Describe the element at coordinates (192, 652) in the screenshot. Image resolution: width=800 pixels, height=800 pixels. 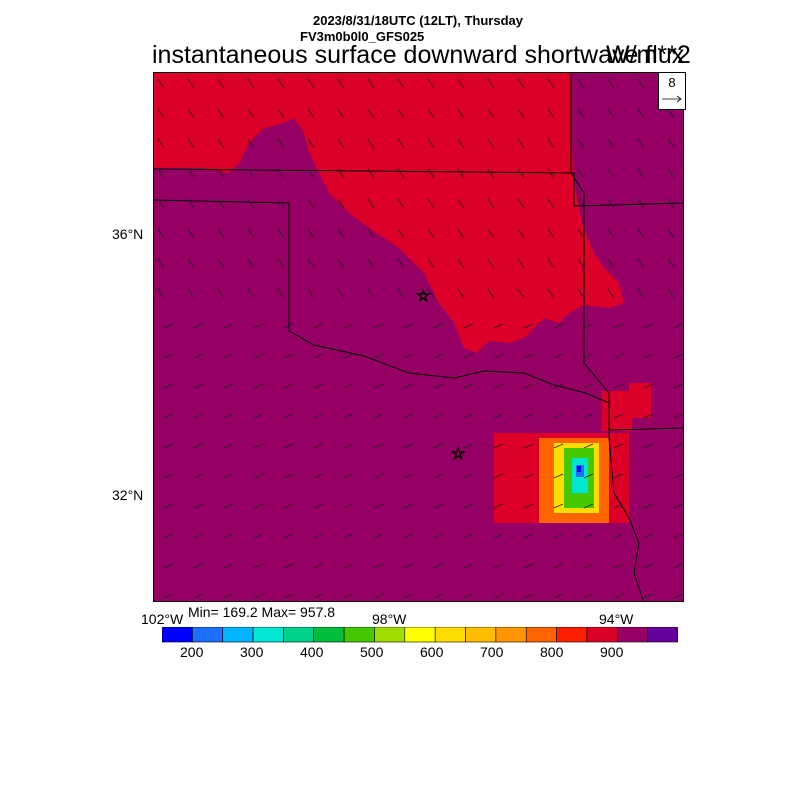
I see `colorbar-label: 200` at that location.